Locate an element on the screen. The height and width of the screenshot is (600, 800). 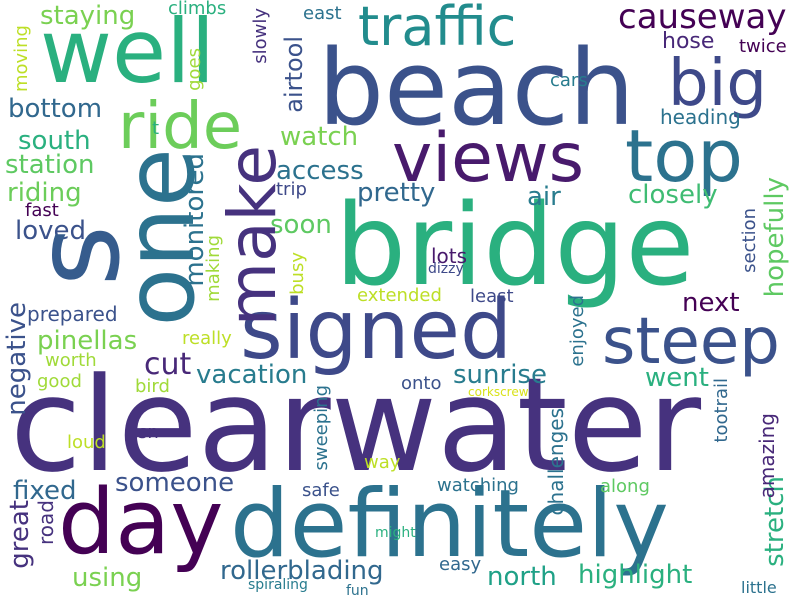
word-bridge: bridge is located at coordinates (515, 246).